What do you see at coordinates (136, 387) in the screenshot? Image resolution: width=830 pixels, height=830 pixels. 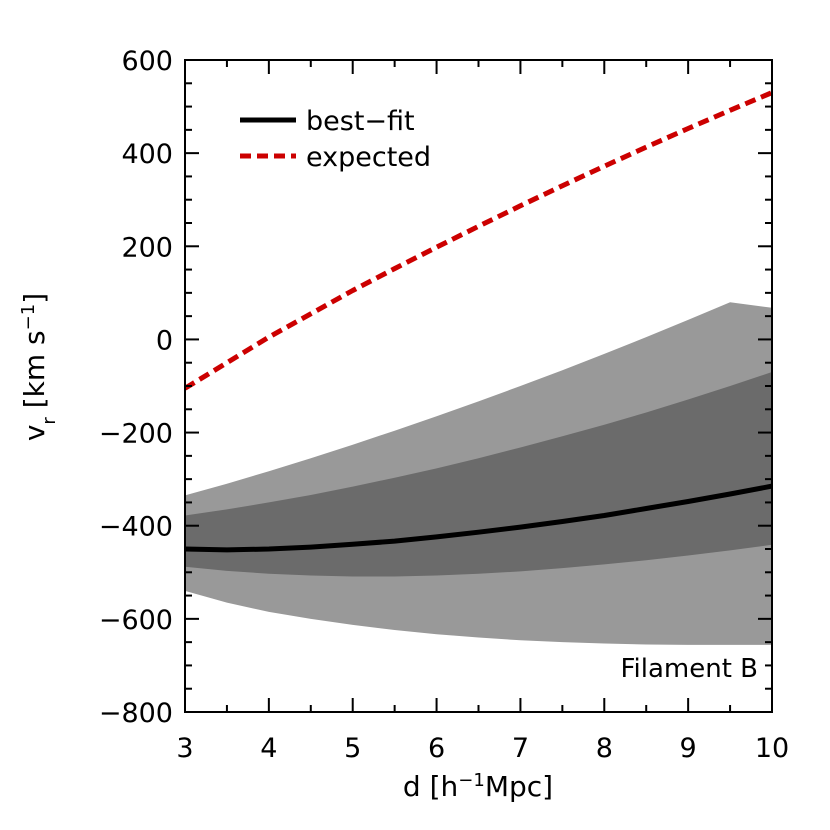 I see `y-tick-labels: −800 −600 −400 −200 0 200 400 600` at bounding box center [136, 387].